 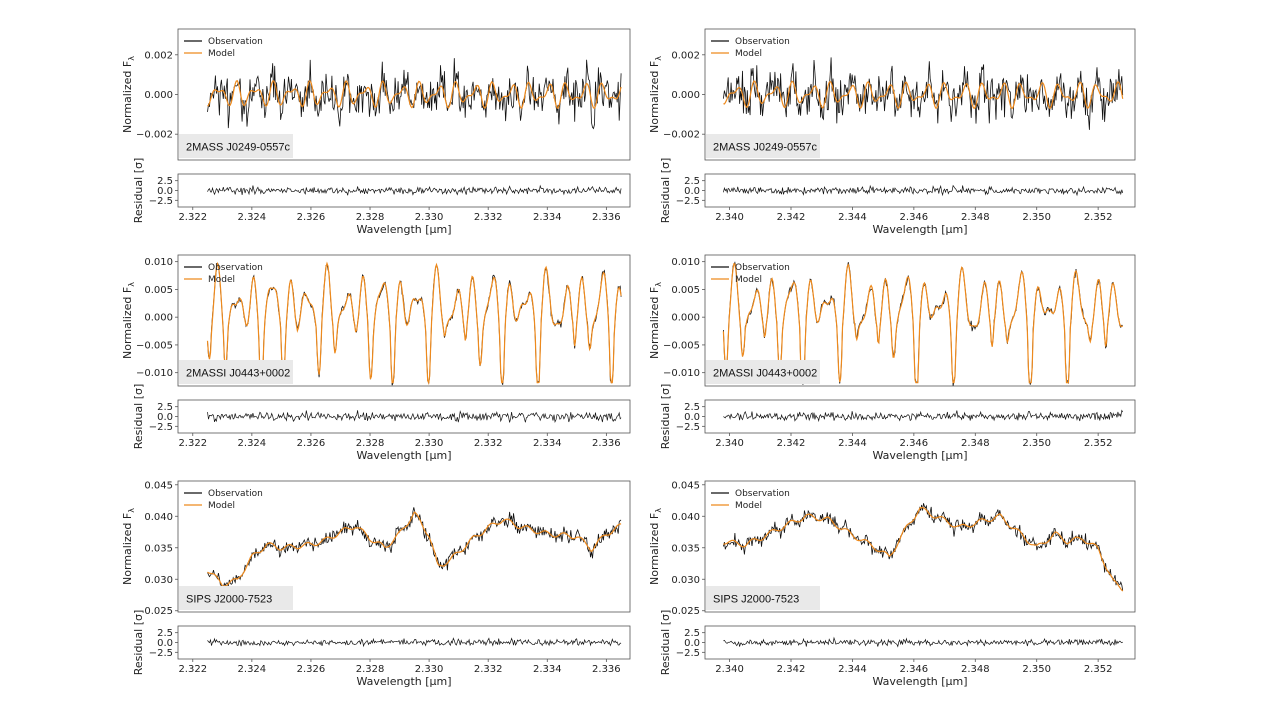 I want to click on x-axis-label: Wavelength [μm], so click(x=403, y=455).